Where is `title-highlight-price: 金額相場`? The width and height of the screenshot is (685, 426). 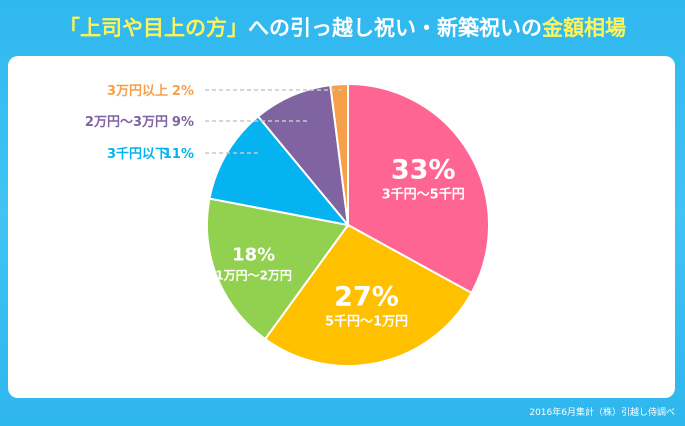 title-highlight-price: 金額相場 is located at coordinates (584, 28).